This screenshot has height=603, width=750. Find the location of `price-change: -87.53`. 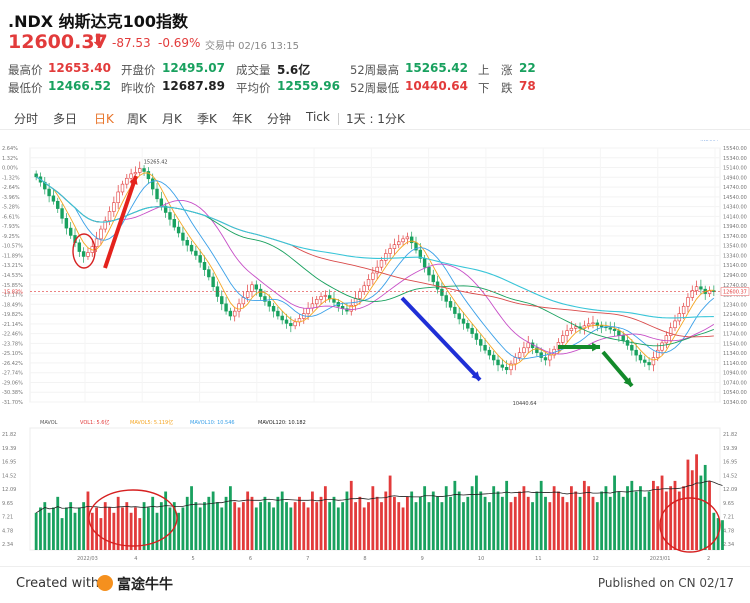

price-change: -87.53 is located at coordinates (131, 43).